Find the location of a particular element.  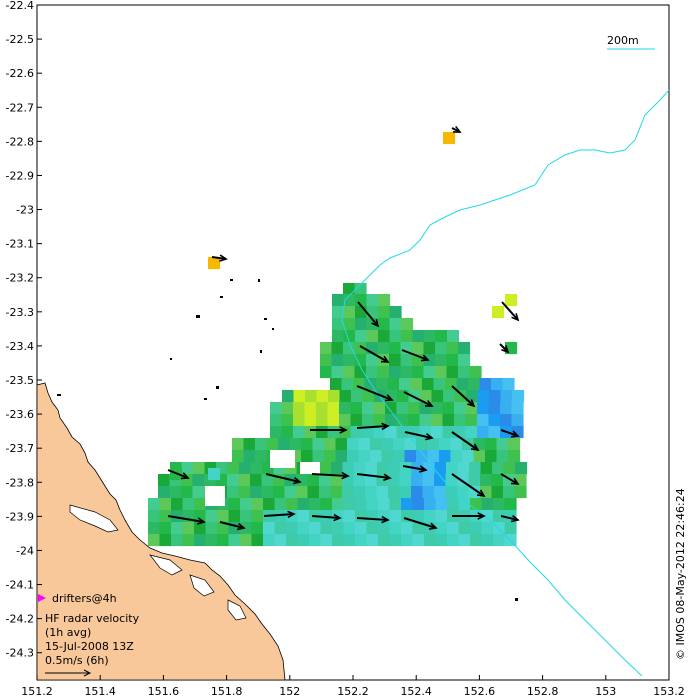

no-data-gap is located at coordinates (282, 459).